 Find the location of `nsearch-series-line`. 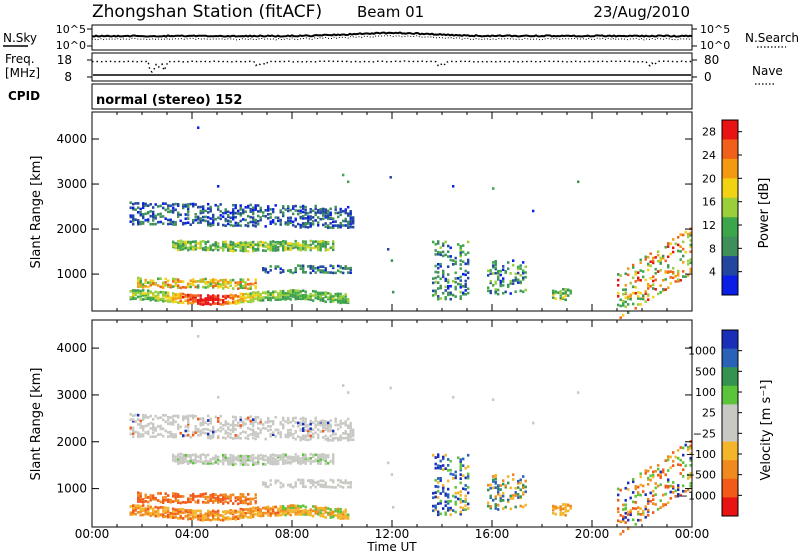

nsearch-series-line is located at coordinates (392, 37).